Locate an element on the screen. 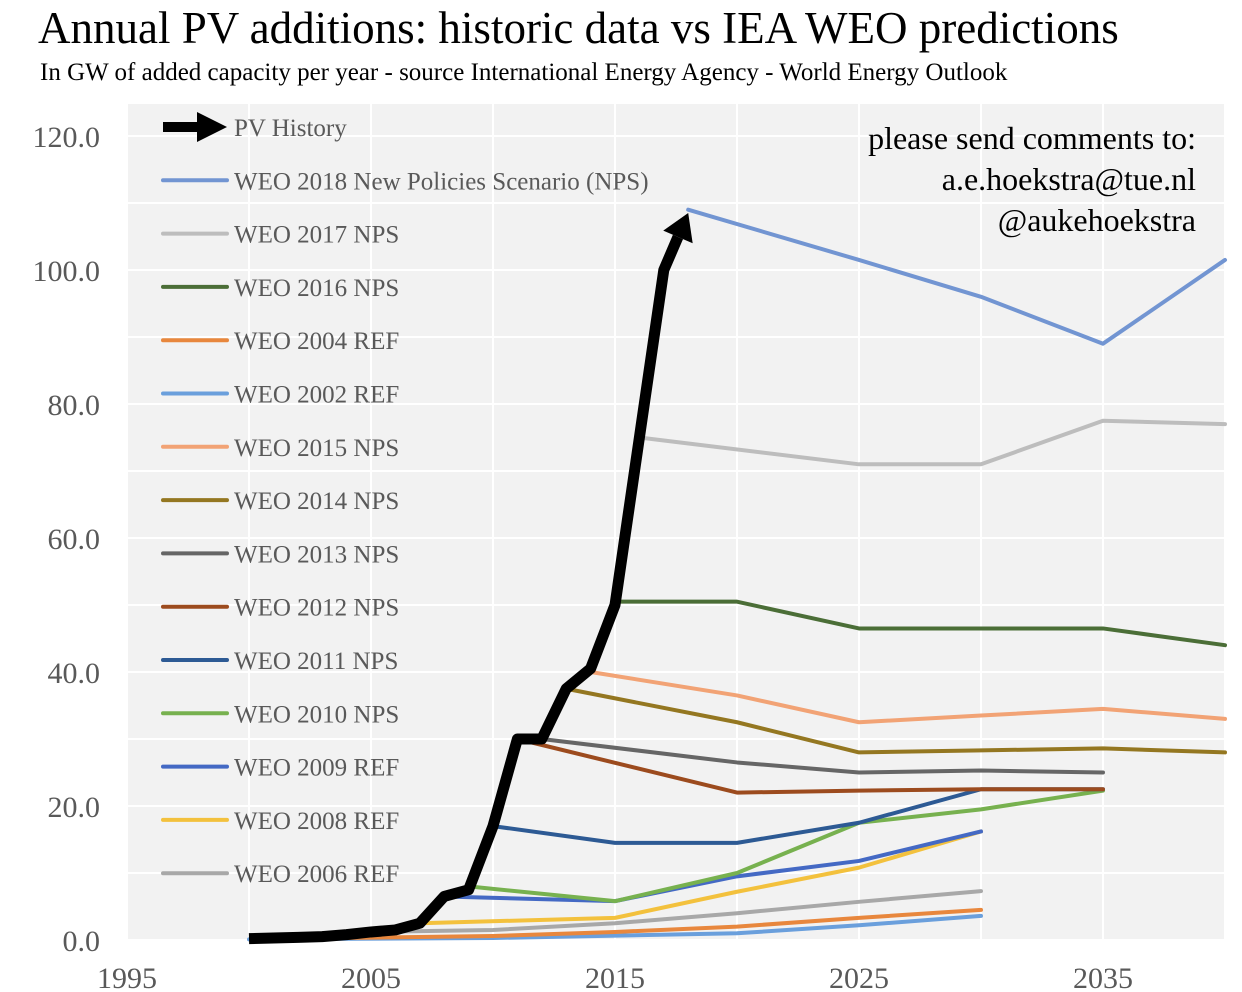  legend-label-weo-2008-ref: WEO 2008 REF is located at coordinates (316, 821).